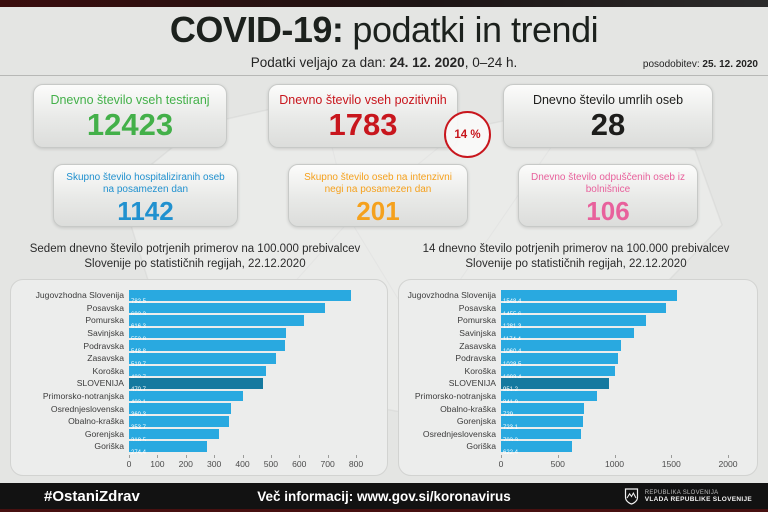  I want to click on stat-card-value: 28, so click(608, 124).